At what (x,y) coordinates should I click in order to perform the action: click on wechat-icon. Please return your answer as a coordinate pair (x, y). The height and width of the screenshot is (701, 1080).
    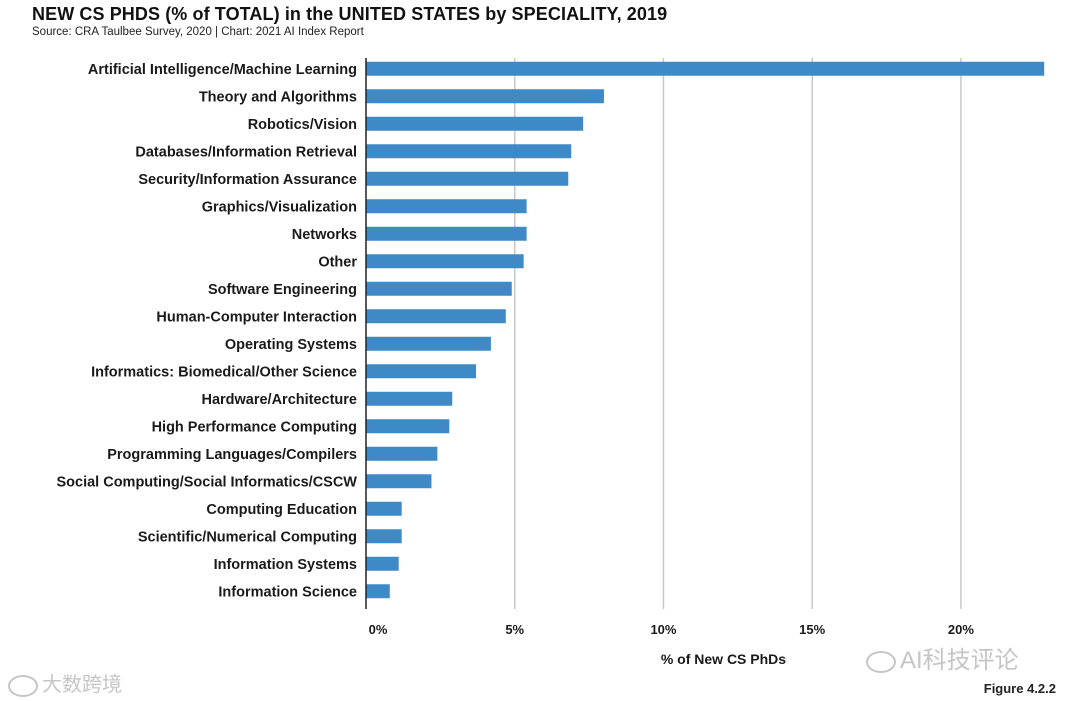
    Looking at the image, I should click on (881, 661).